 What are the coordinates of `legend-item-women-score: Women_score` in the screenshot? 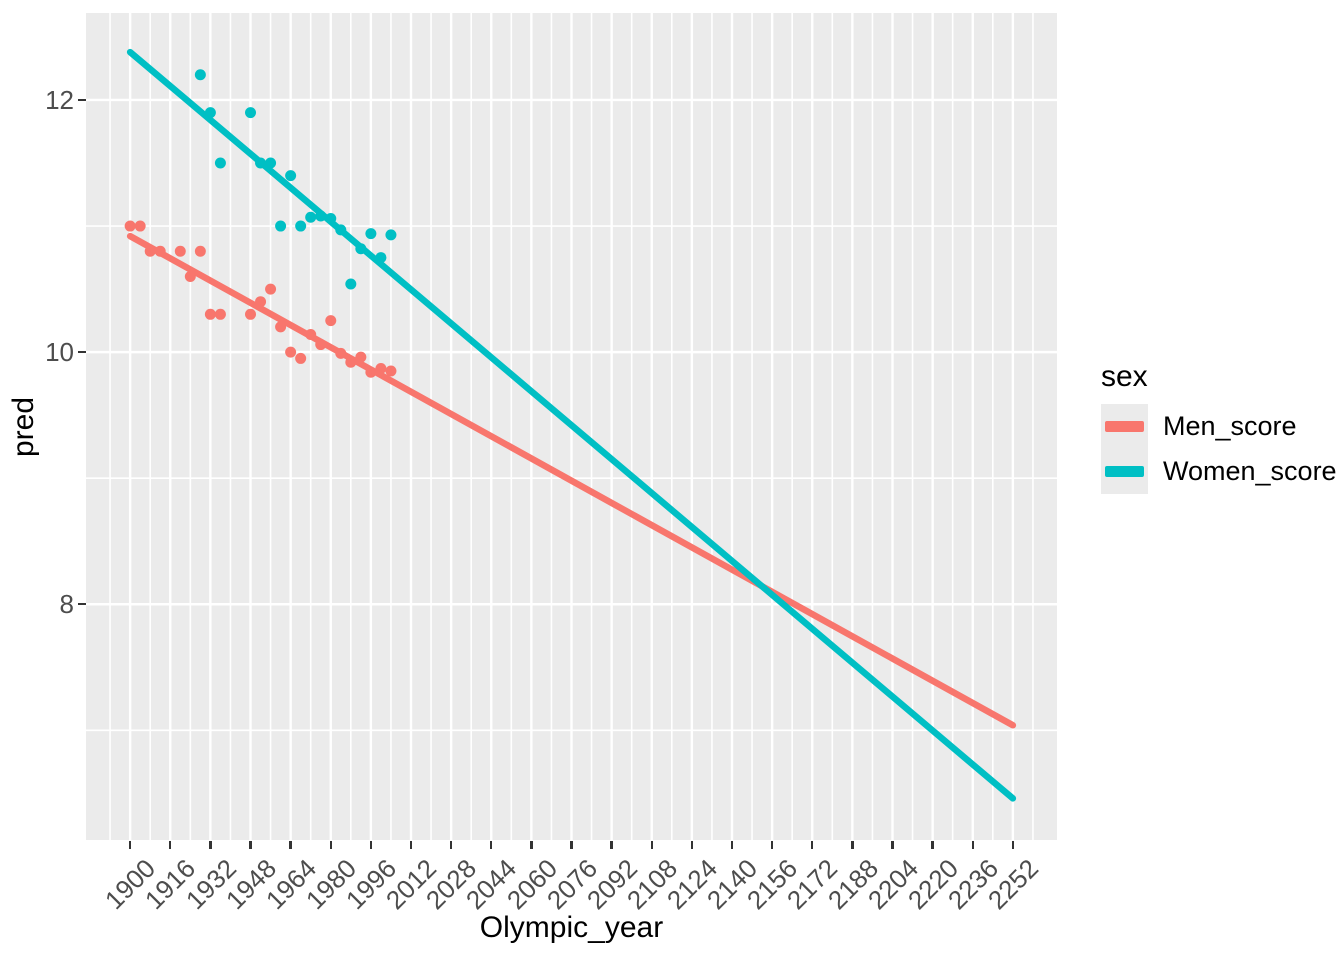 It's located at (1219, 471).